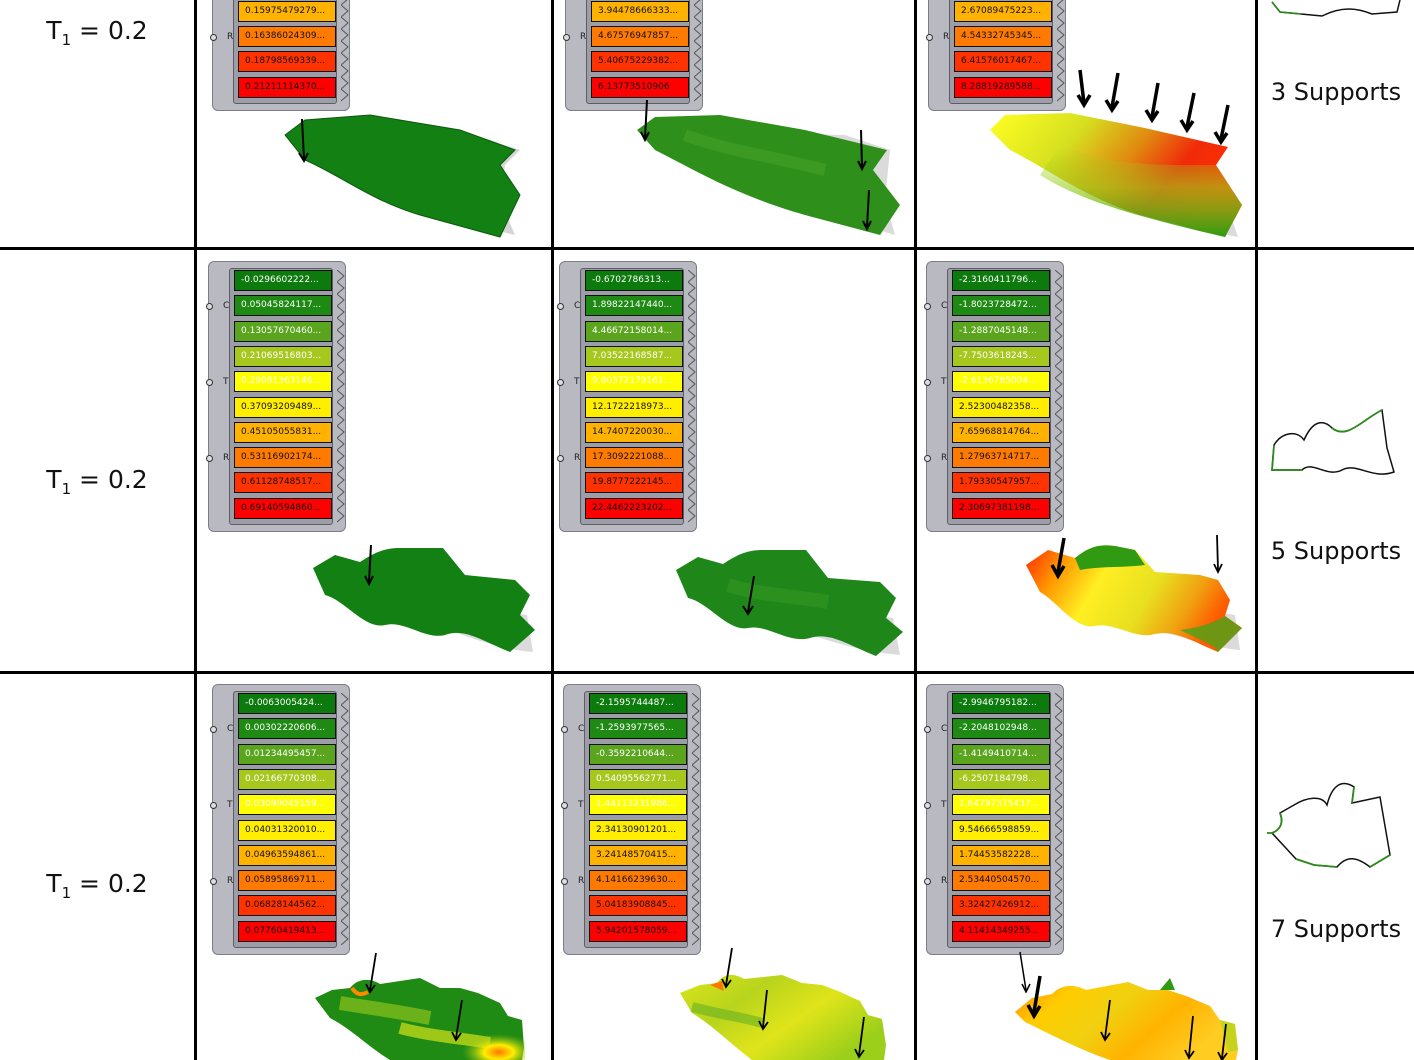 The height and width of the screenshot is (1060, 1414). What do you see at coordinates (789, 603) in the screenshot?
I see `surface-row2-col2` at bounding box center [789, 603].